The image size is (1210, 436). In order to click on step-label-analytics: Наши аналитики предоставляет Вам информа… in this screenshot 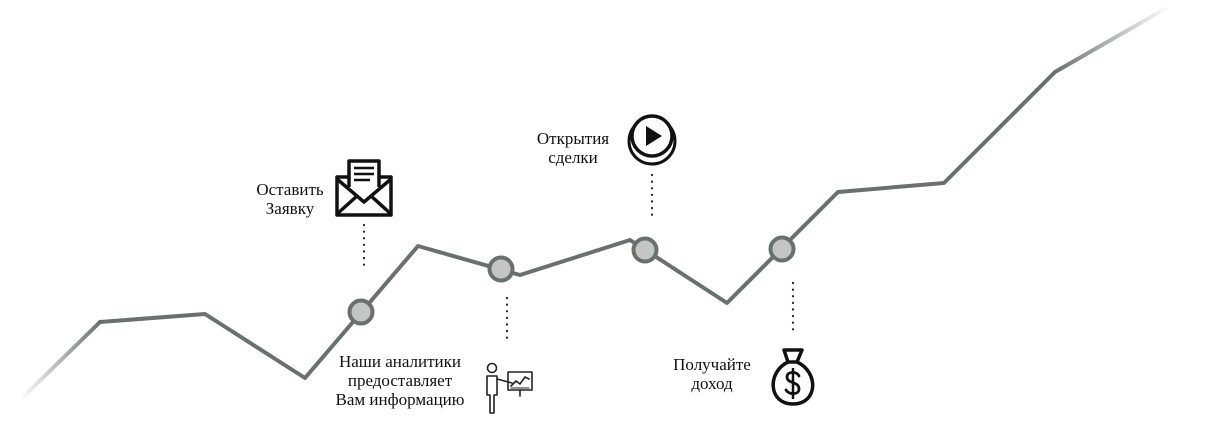, I will do `click(400, 380)`.